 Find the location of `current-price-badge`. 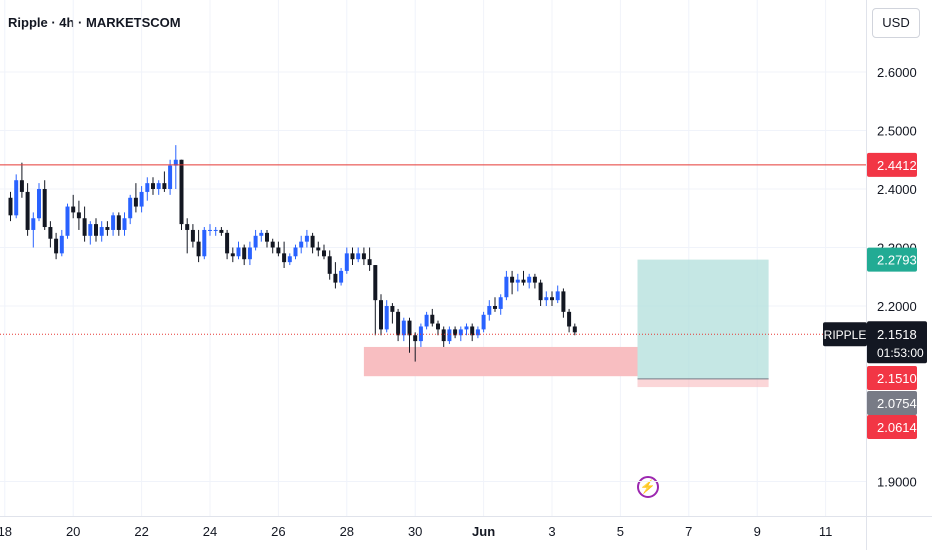

current-price-badge is located at coordinates (897, 342).